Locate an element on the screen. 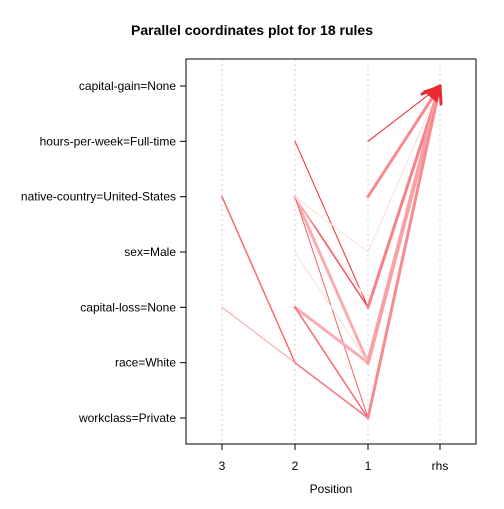 Image resolution: width=504 pixels, height=509 pixels. chart-title: Parallel coordinates plot for 18 rules is located at coordinates (252, 30).